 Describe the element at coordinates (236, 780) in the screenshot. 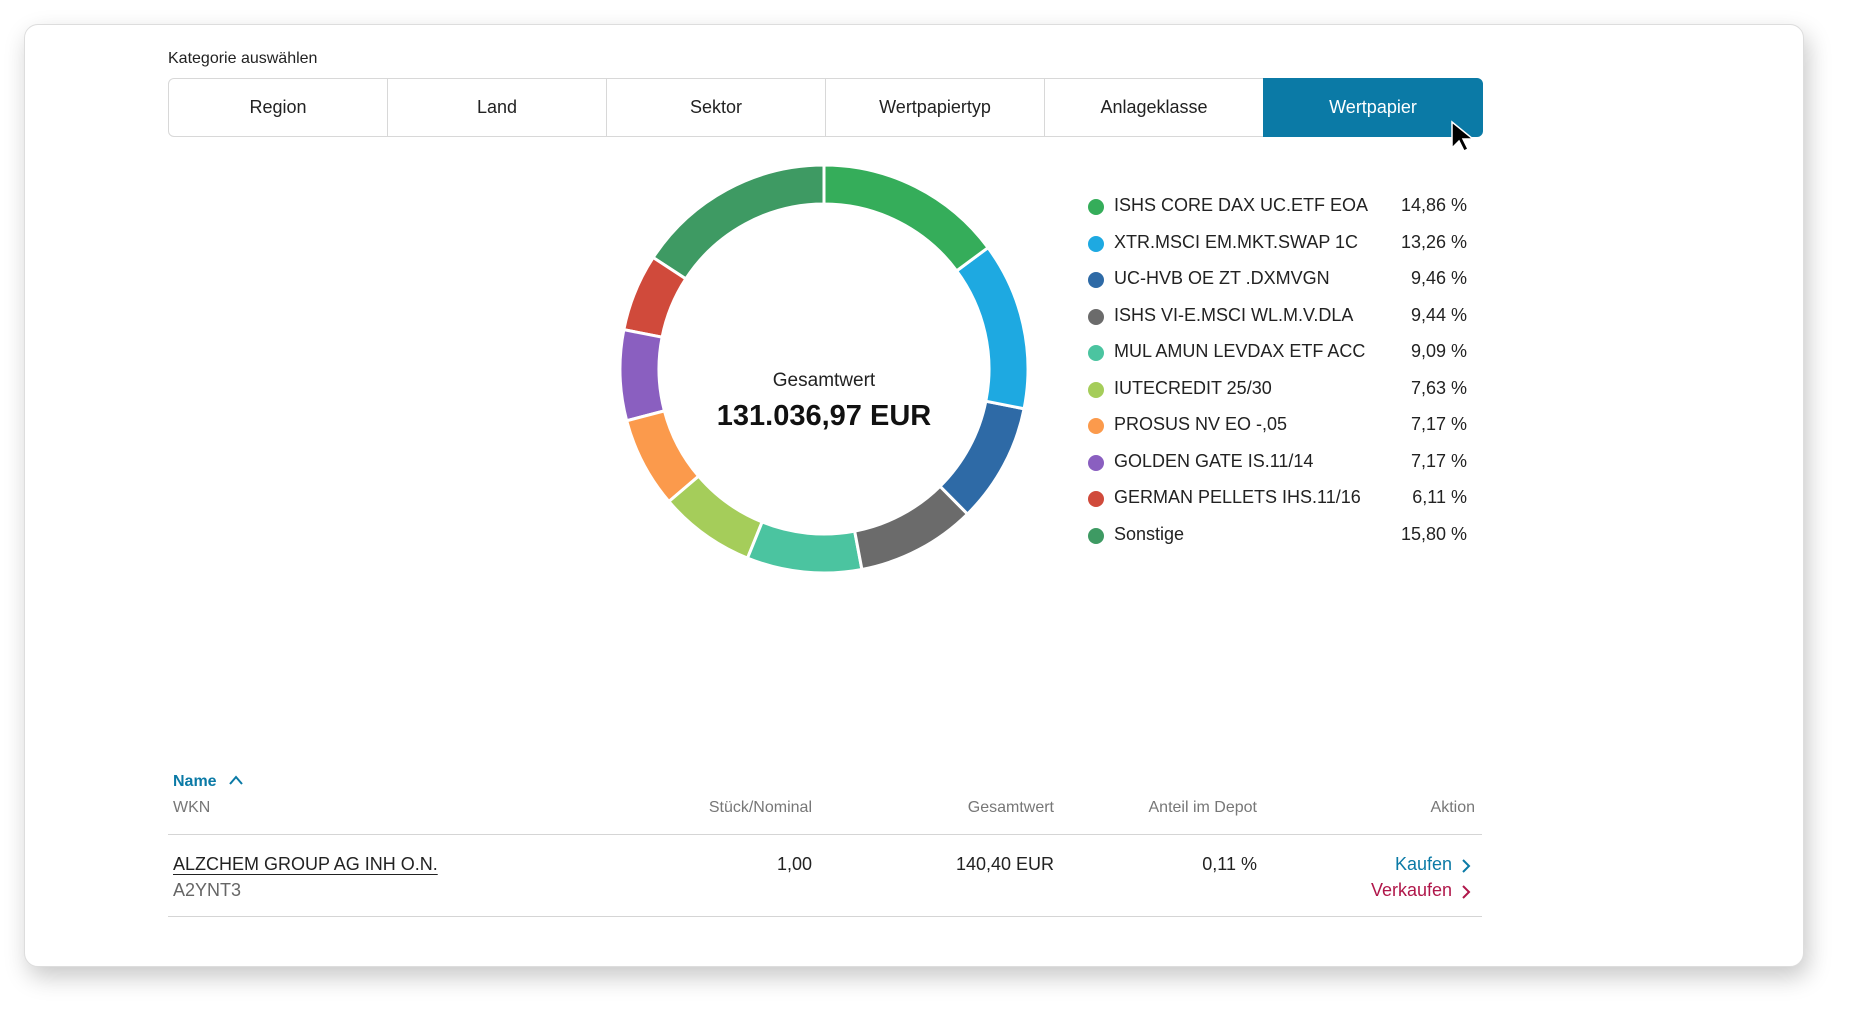

I see `sort-icon` at that location.